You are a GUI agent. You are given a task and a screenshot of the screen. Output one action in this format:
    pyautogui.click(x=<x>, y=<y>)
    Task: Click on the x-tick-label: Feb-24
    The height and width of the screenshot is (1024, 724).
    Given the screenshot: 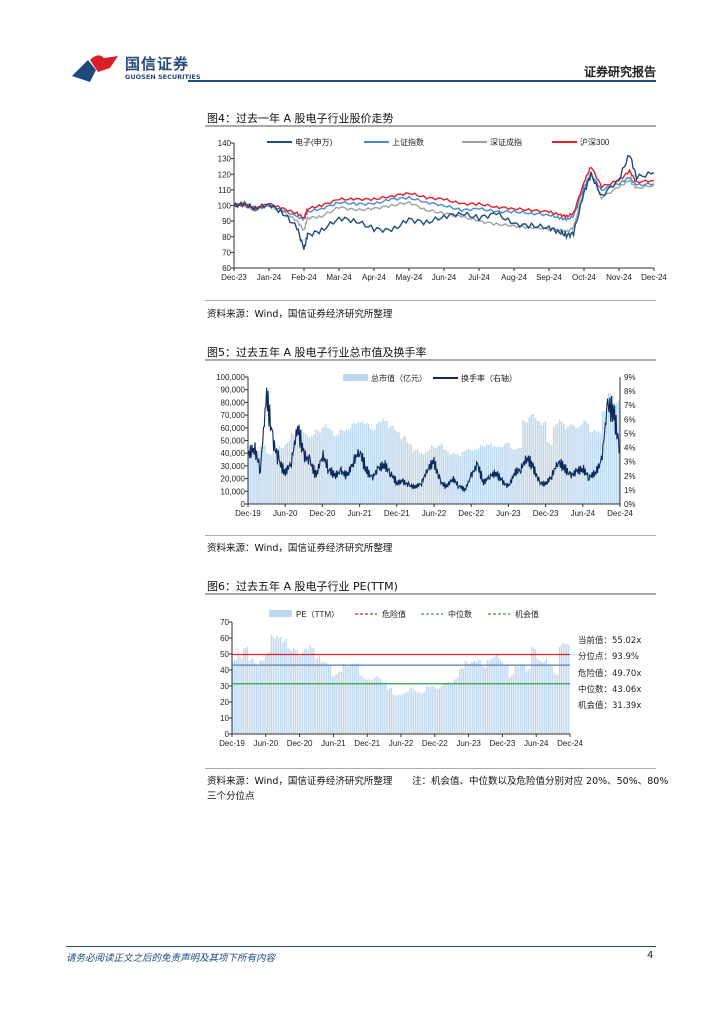 What is the action you would take?
    pyautogui.click(x=304, y=277)
    